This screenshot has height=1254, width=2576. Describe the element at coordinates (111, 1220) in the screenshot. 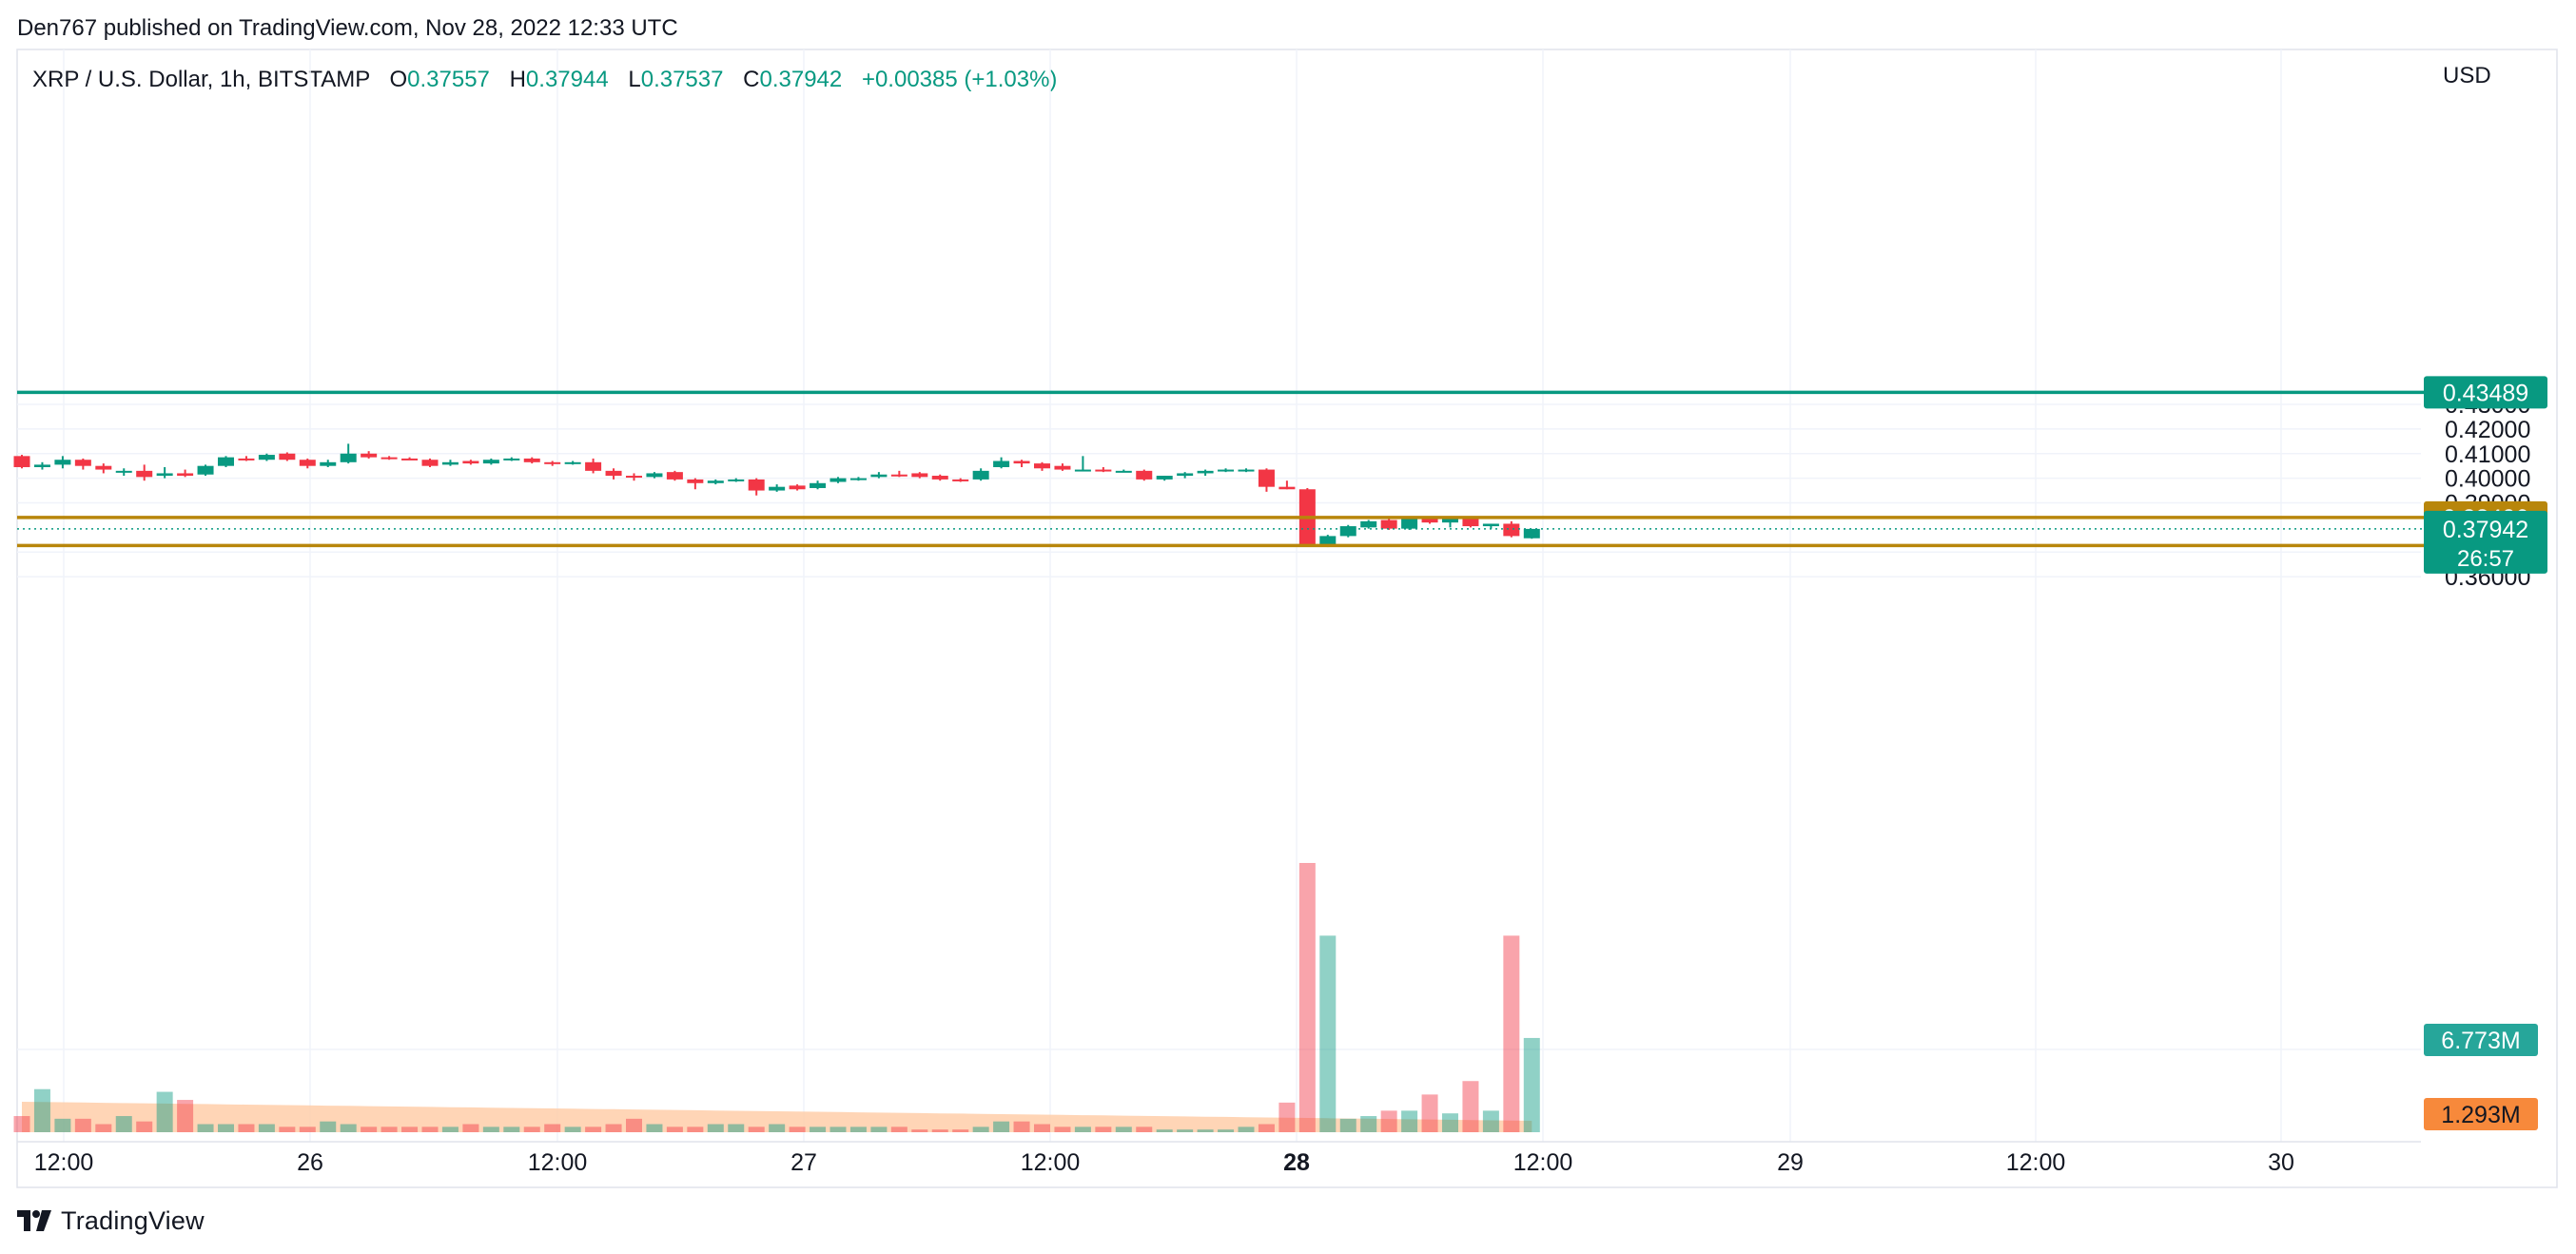

I see `tradingview-logo: TradingView` at that location.